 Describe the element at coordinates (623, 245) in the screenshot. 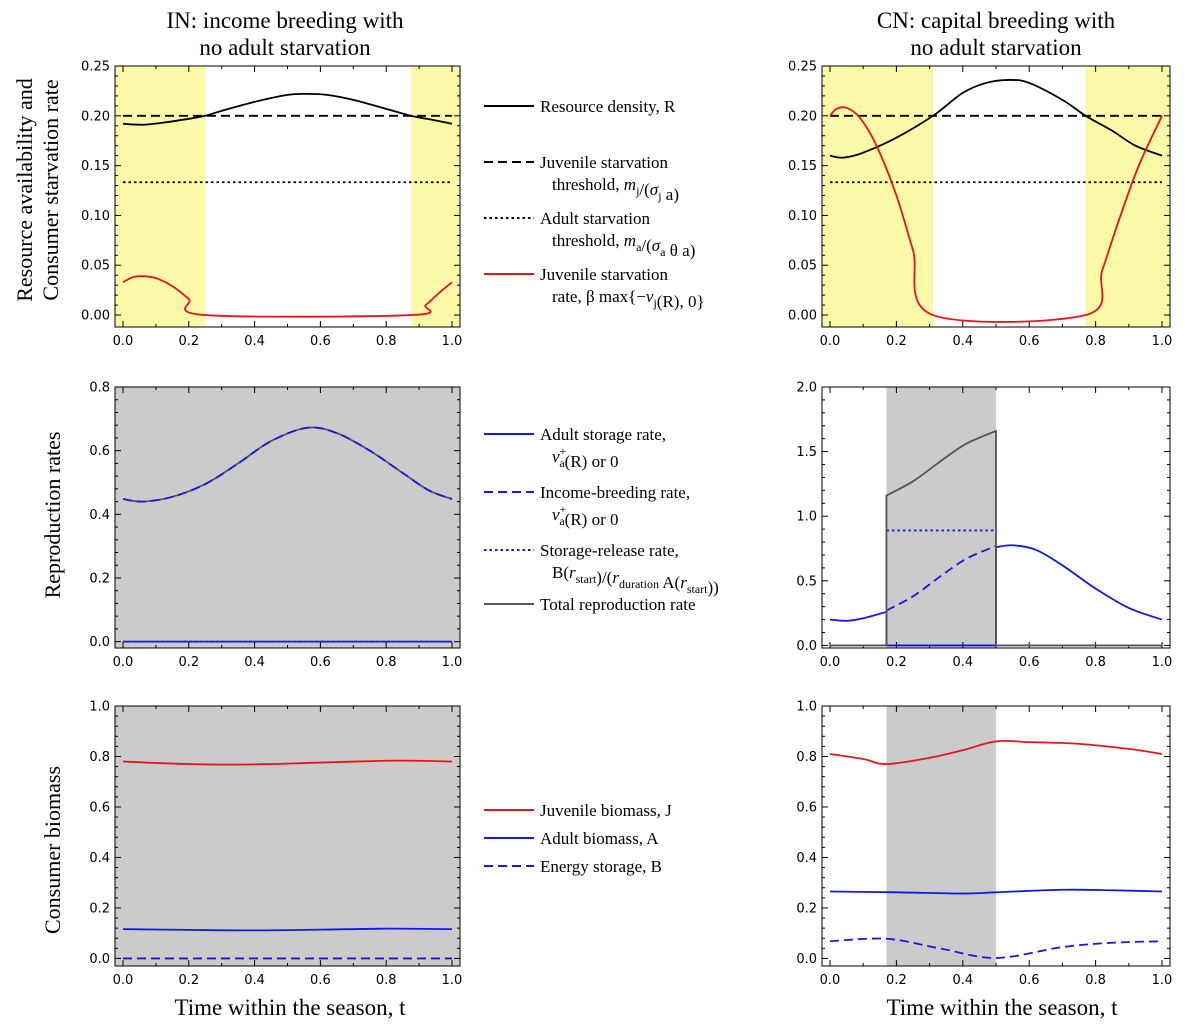

I see `legend-label: threshold, ma/(σa θ a)` at that location.